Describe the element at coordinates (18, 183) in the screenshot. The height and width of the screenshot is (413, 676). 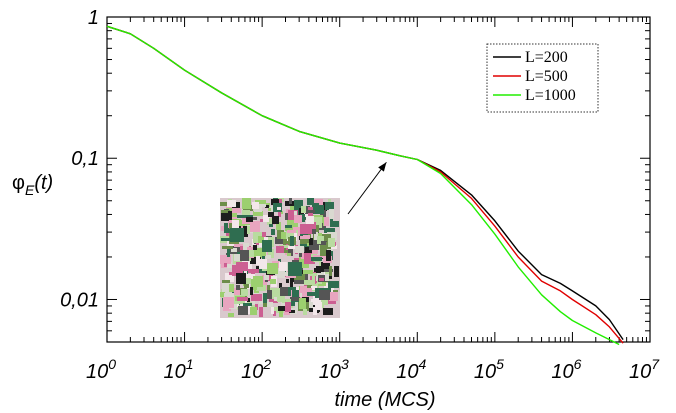
I see `y-axis-label-main: φ` at that location.